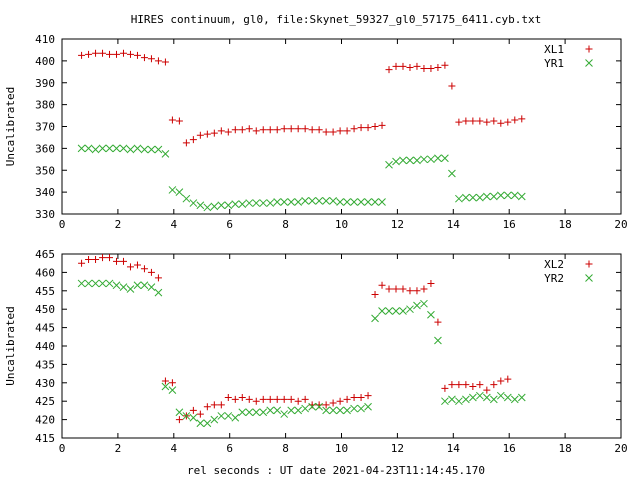 This screenshot has width=640, height=480. I want to click on y-tick-label: 350, so click(45, 170).